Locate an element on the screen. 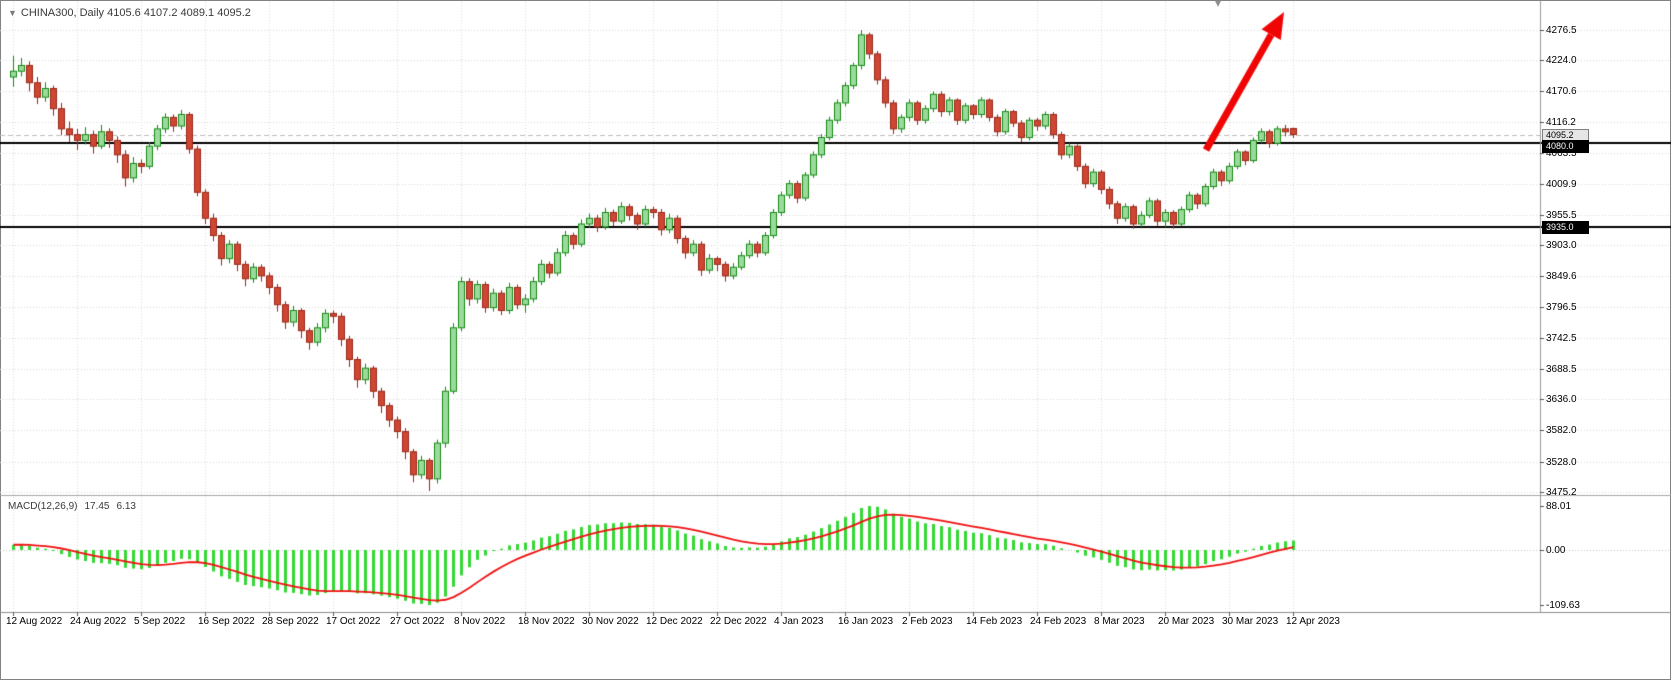 The width and height of the screenshot is (1671, 680). macd-main-value: 17.45 is located at coordinates (97, 506).